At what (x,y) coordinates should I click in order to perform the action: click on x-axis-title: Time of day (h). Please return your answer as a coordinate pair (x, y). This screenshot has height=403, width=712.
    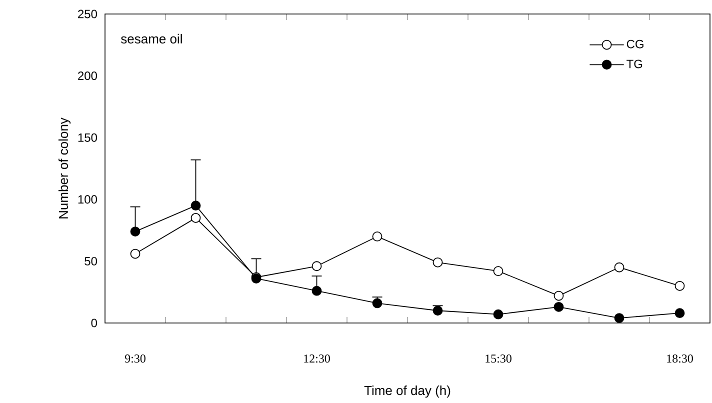
    Looking at the image, I should click on (407, 392).